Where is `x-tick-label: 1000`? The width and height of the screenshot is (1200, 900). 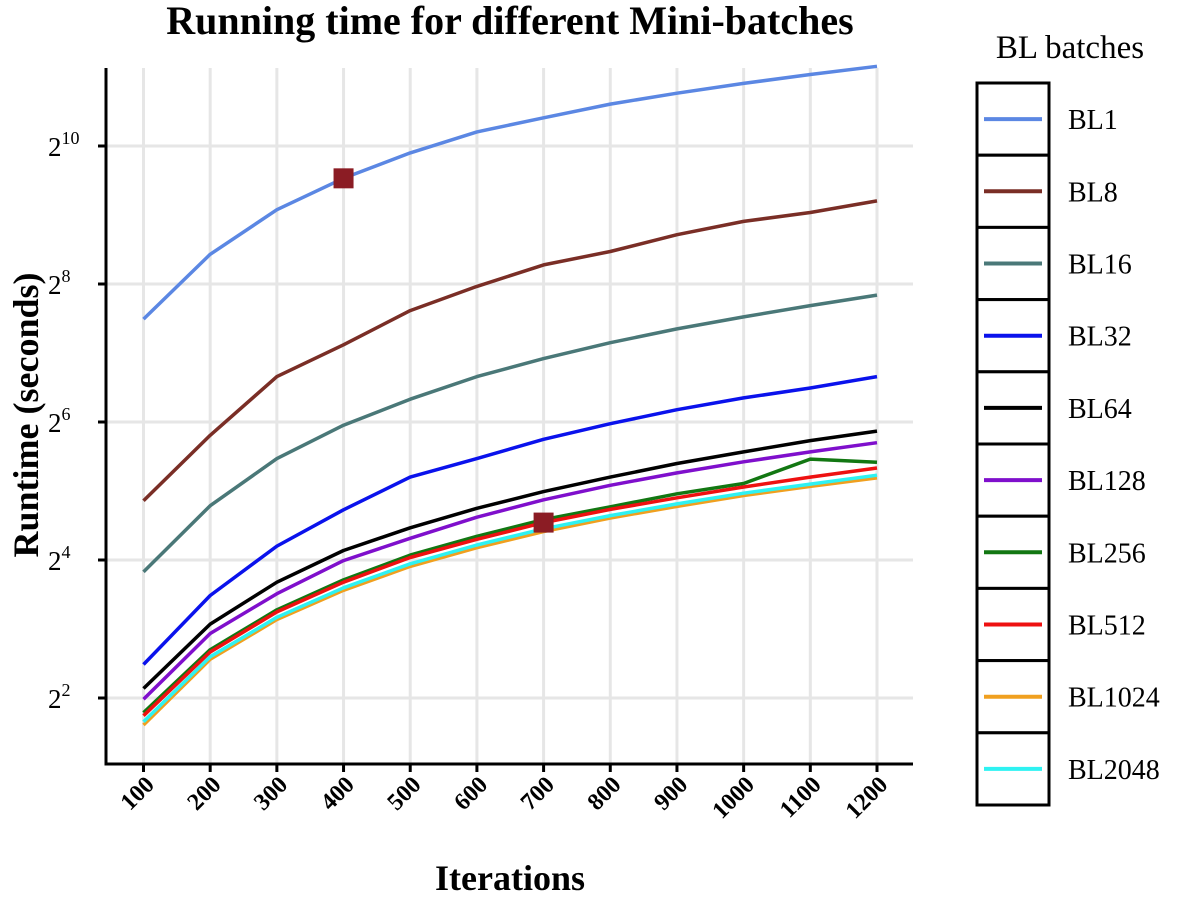 x-tick-label: 1000 is located at coordinates (734, 798).